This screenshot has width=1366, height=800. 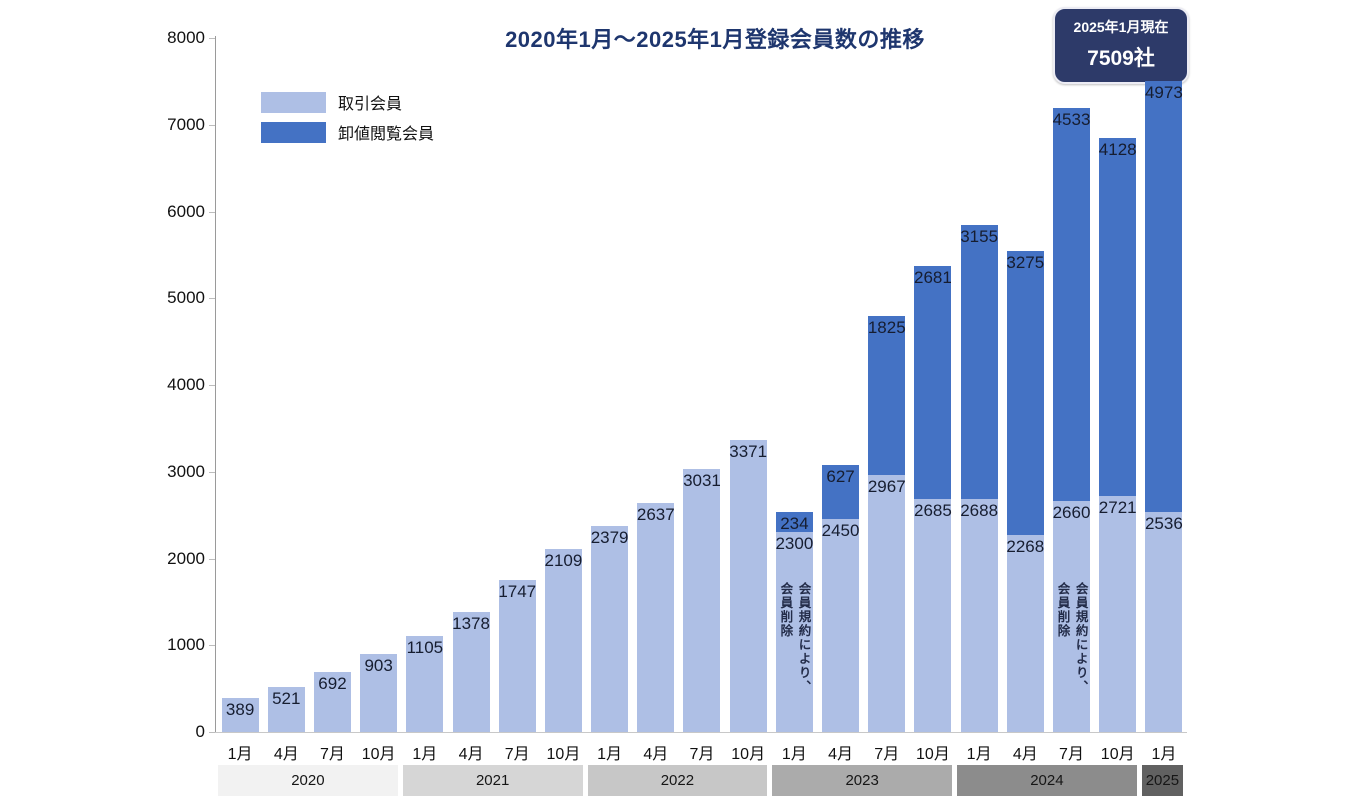 I want to click on y-axis-tick-label: 8000, so click(x=186, y=37).